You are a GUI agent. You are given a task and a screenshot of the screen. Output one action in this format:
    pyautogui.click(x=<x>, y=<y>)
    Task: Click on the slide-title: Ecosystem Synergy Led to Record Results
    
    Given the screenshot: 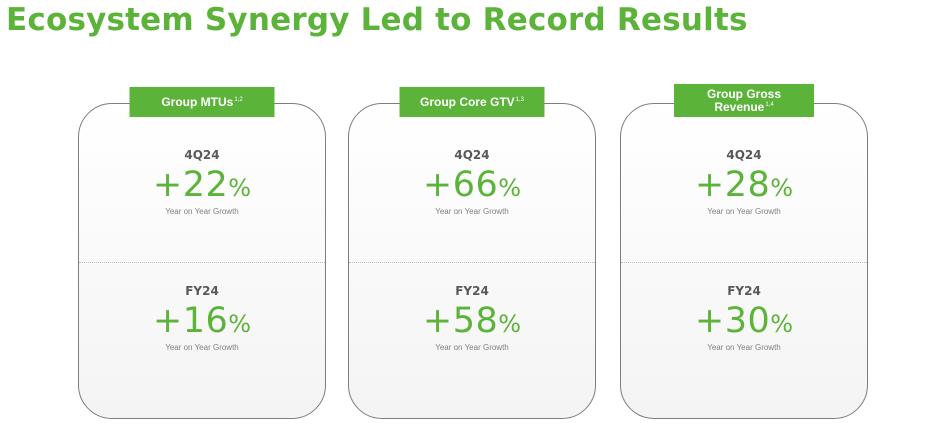 What is the action you would take?
    pyautogui.click(x=377, y=20)
    